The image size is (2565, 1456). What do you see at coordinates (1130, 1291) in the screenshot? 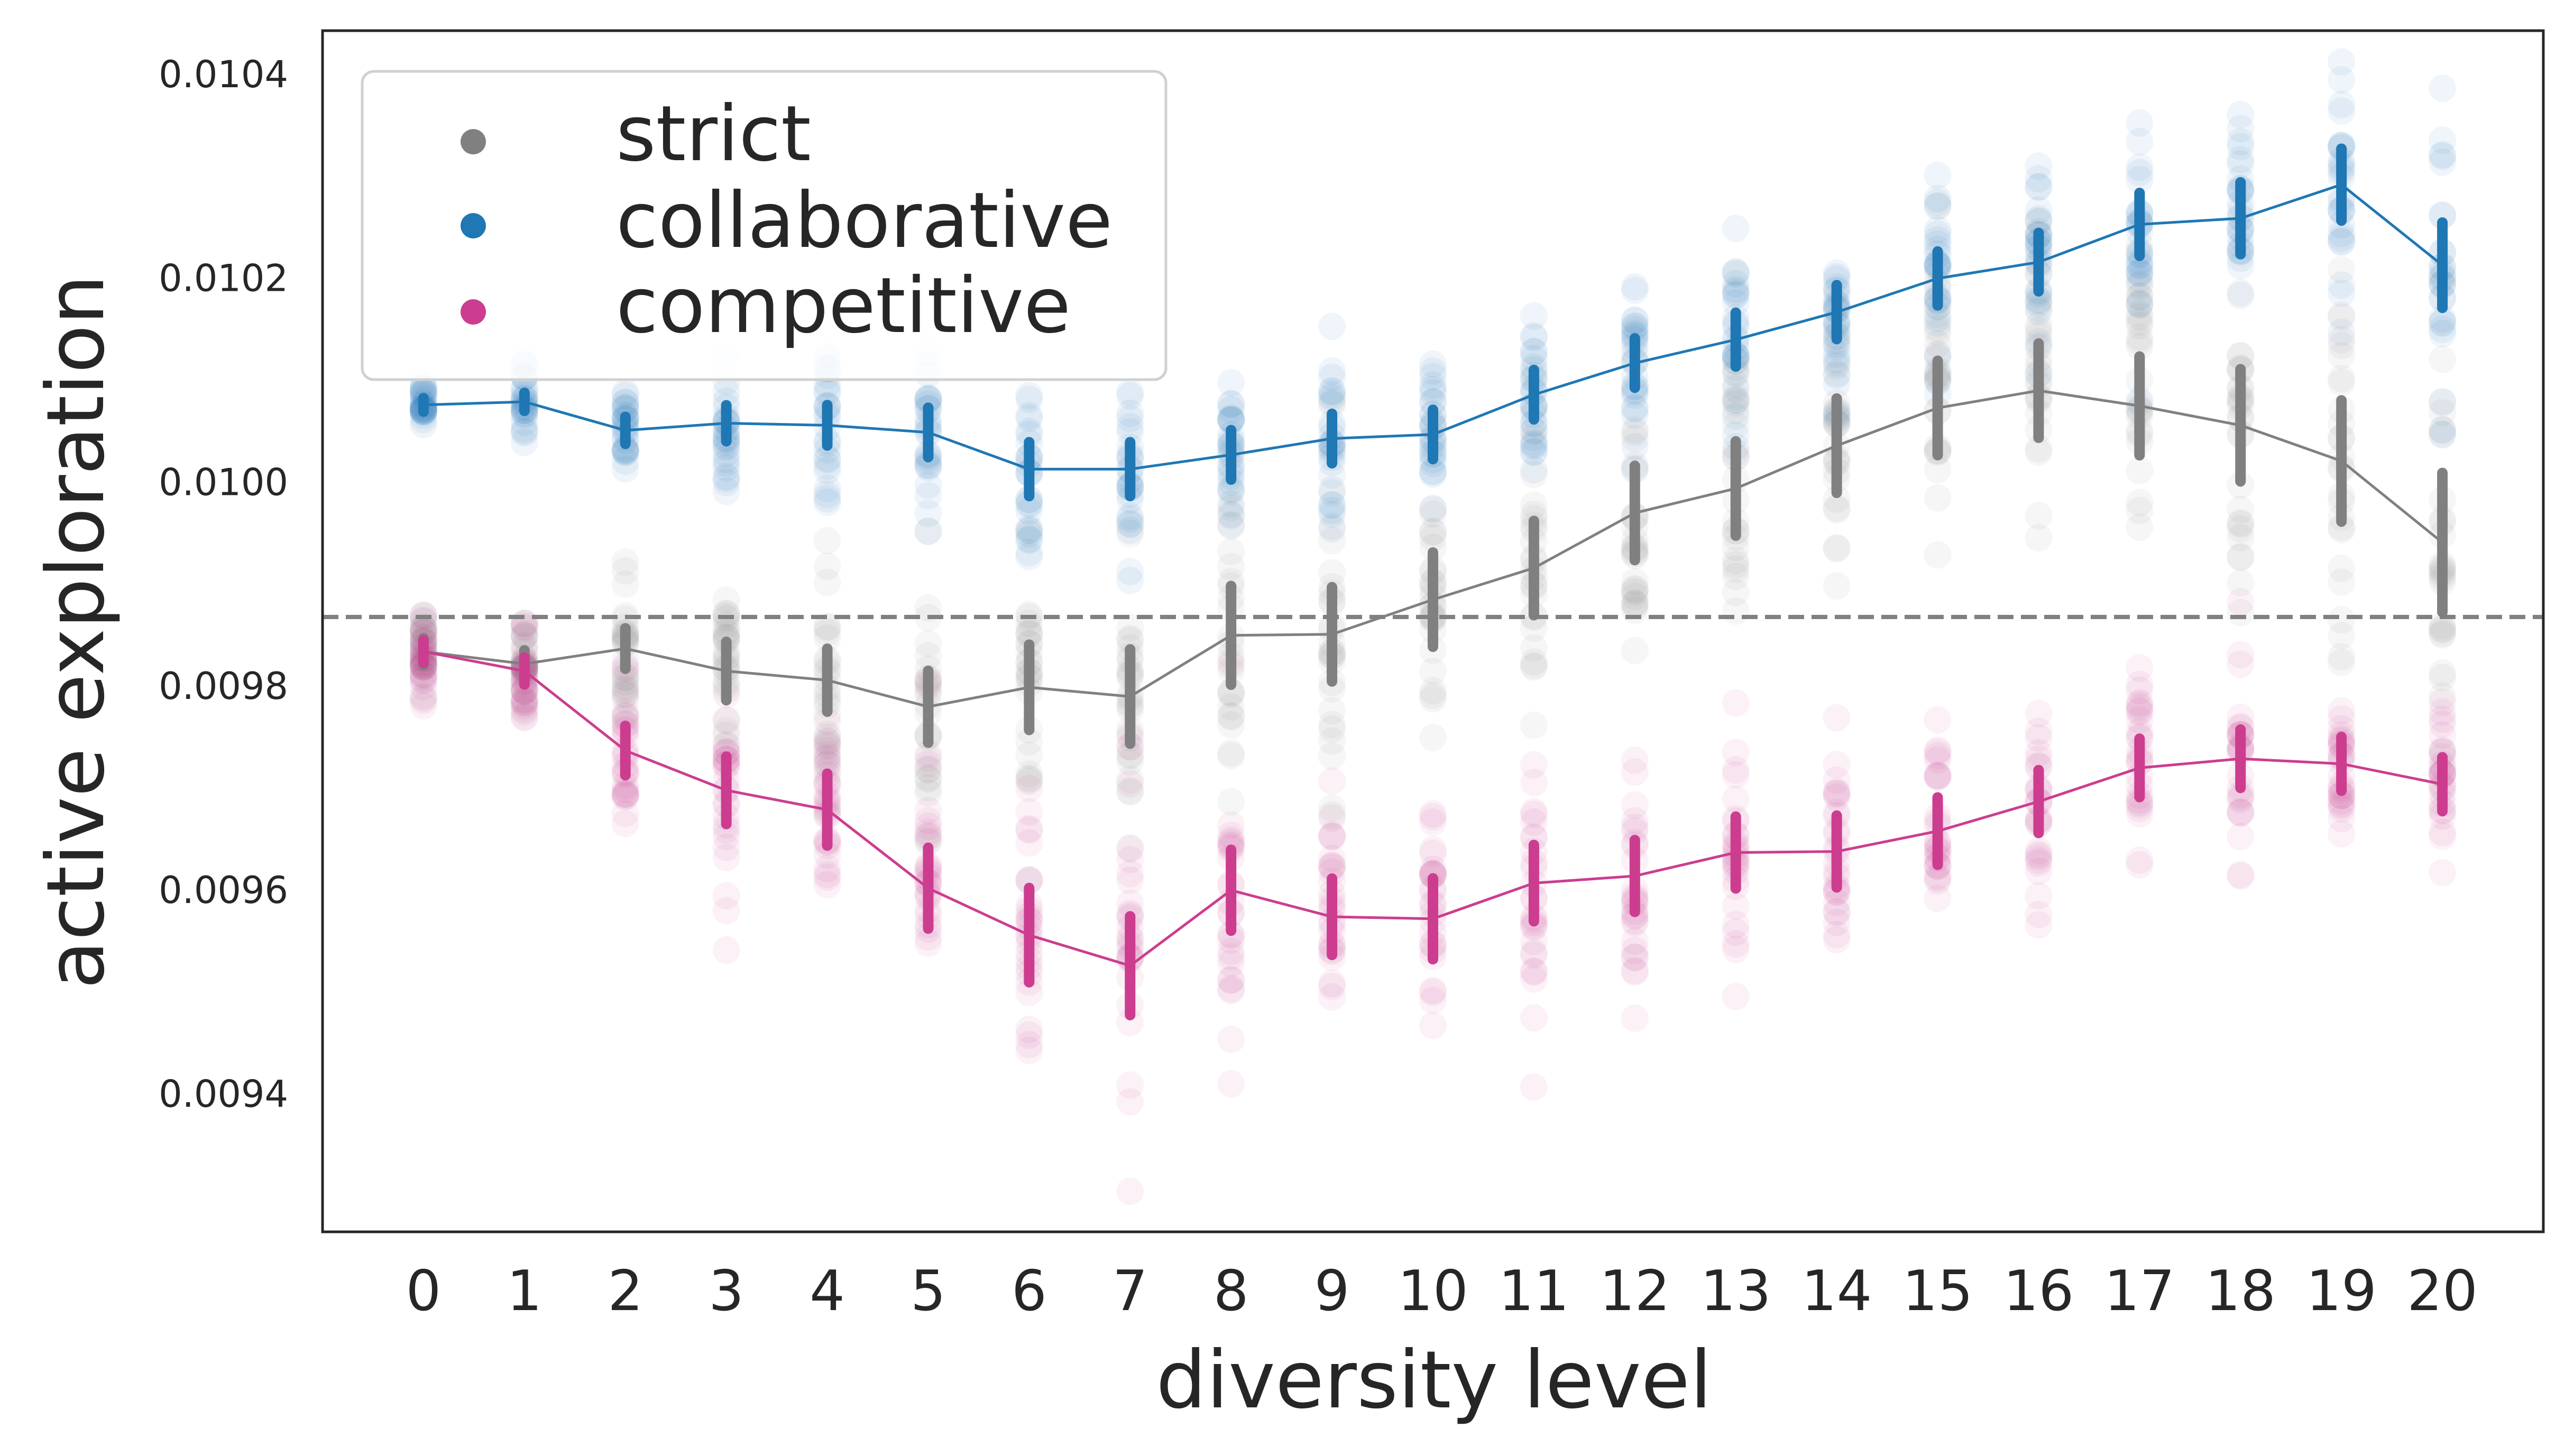
I see `x-tick-label: 7` at bounding box center [1130, 1291].